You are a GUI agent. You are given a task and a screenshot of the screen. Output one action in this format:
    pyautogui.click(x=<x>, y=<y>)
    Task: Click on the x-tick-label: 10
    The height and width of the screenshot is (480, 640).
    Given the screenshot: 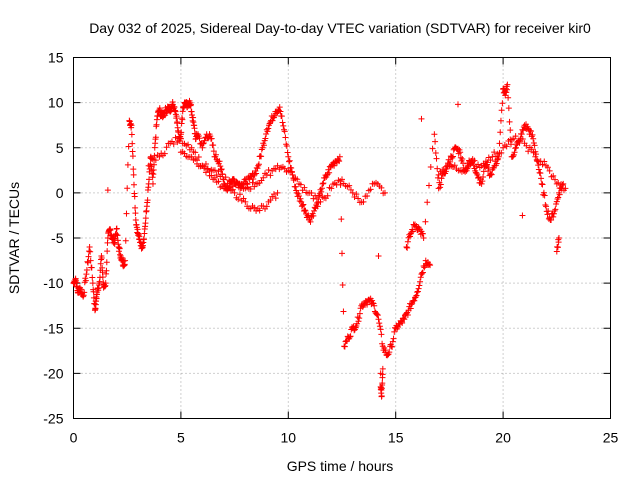 What is the action you would take?
    pyautogui.click(x=289, y=438)
    